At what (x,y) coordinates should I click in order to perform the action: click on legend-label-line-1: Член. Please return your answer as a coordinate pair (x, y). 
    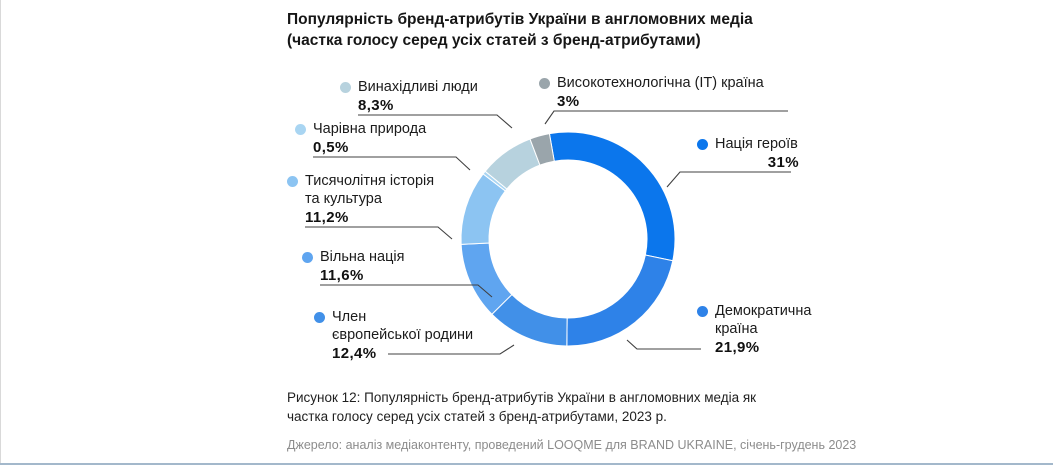
    Looking at the image, I should click on (349, 317).